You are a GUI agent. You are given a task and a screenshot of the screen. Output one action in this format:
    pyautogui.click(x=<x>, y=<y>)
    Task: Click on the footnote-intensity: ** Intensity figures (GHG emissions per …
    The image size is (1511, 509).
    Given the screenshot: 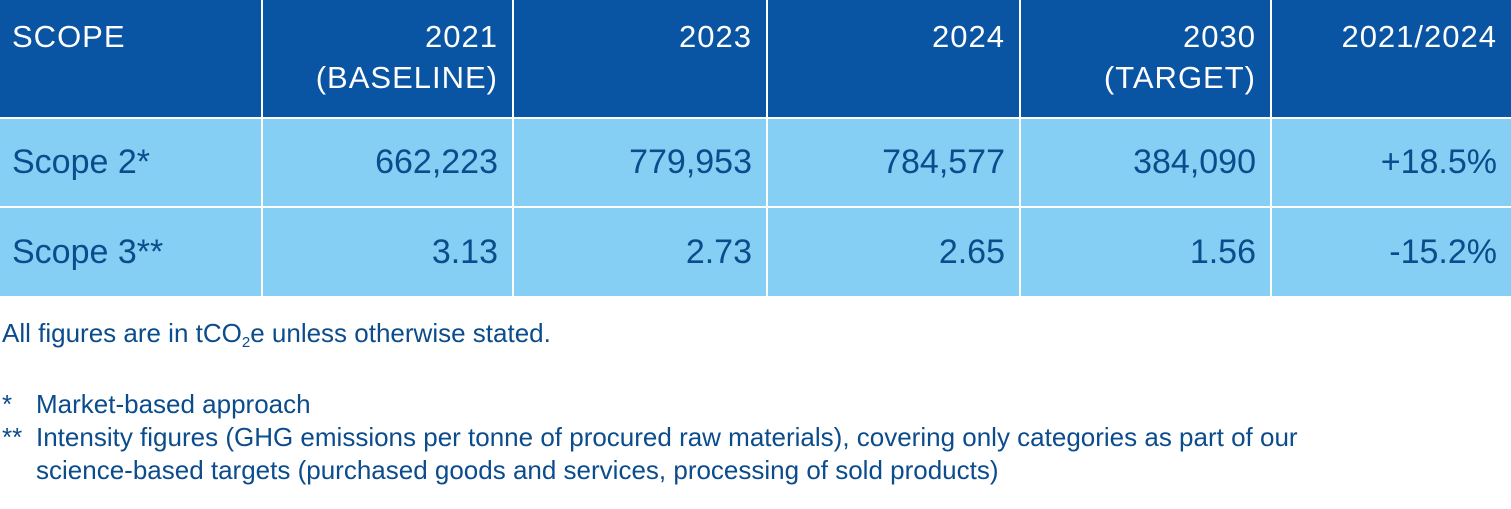 What is the action you would take?
    pyautogui.click(x=664, y=454)
    